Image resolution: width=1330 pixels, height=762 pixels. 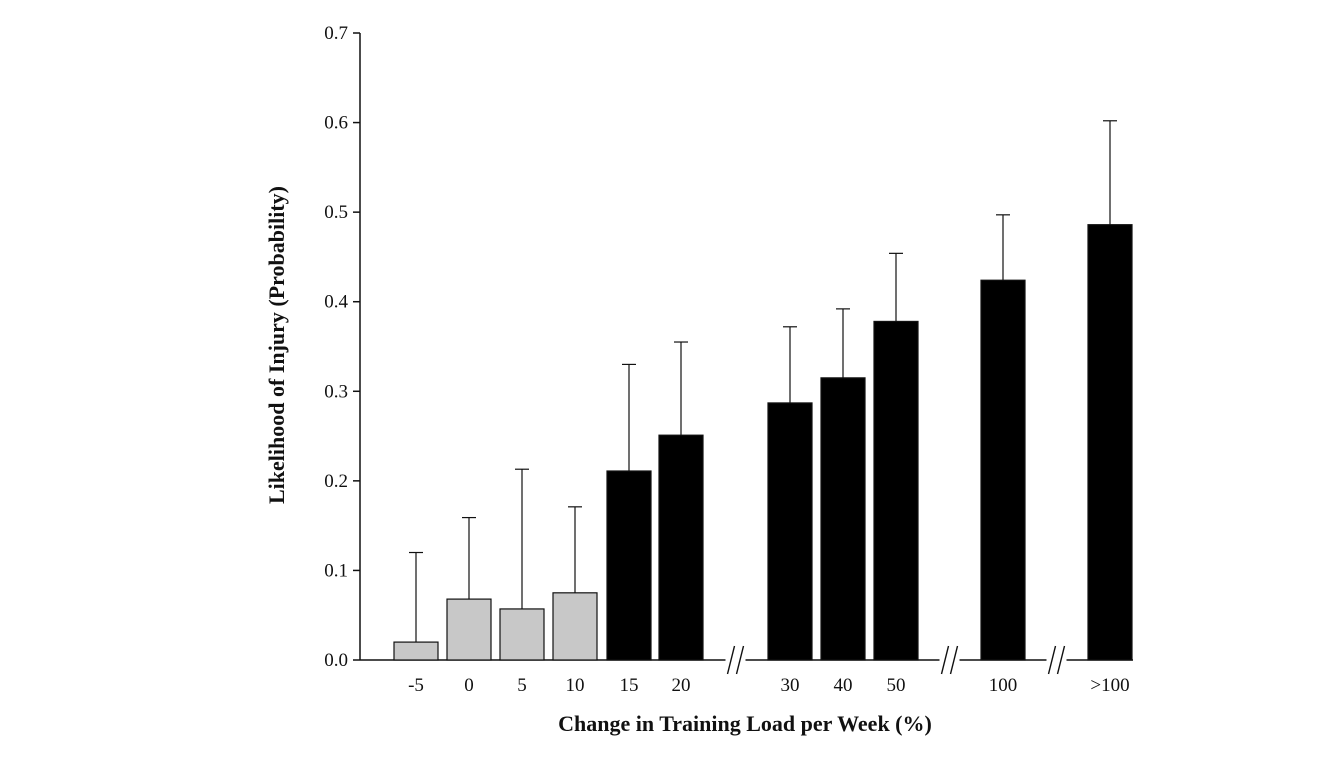 What do you see at coordinates (746, 677) in the screenshot?
I see `x-axis: -5 0 5 10 15 20 30 40 50 100 >100` at bounding box center [746, 677].